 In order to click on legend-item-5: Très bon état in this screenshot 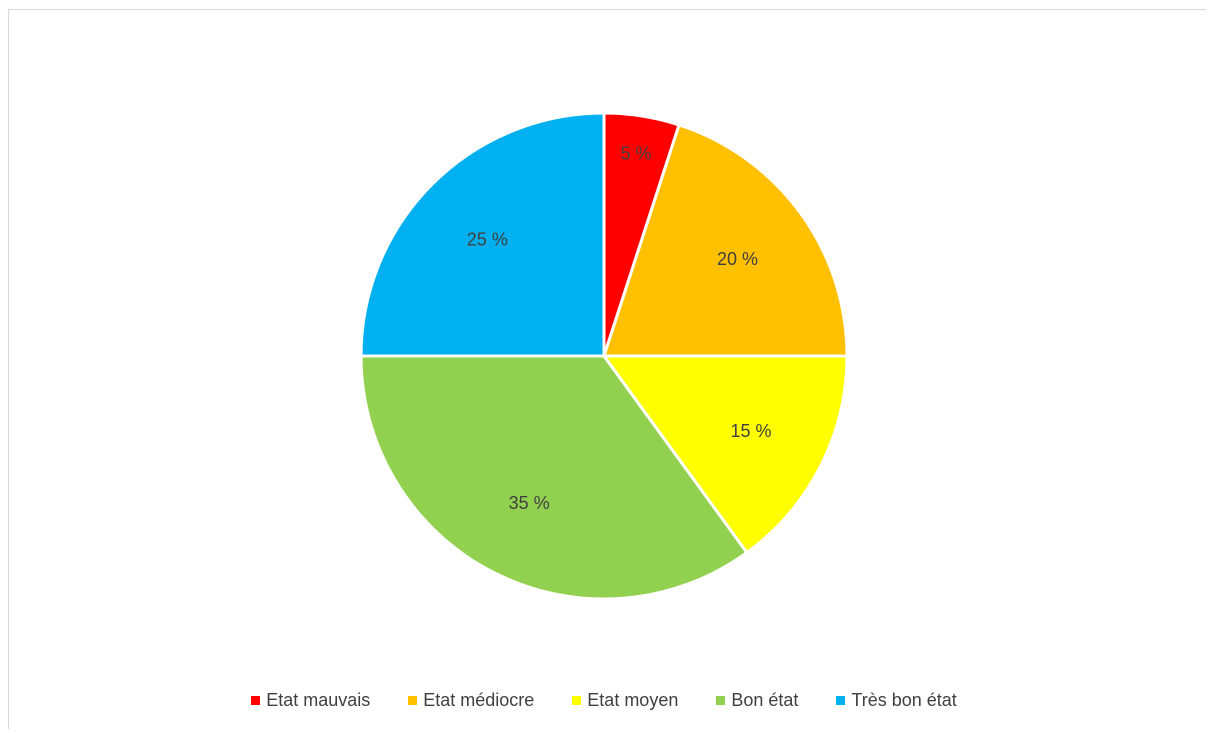, I will do `click(896, 700)`.